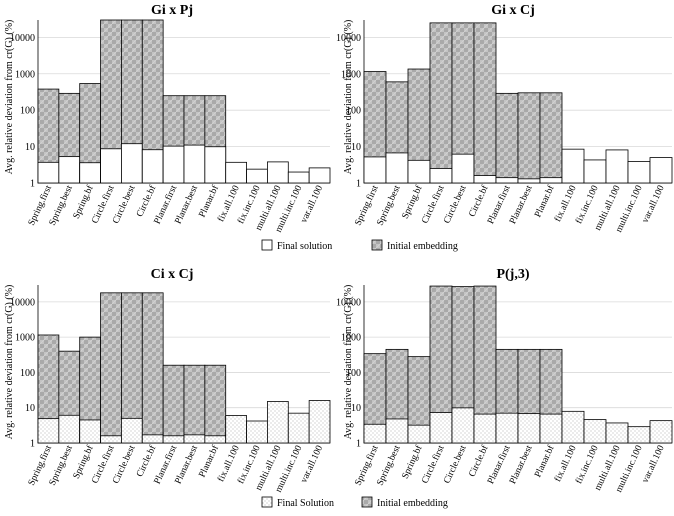 The height and width of the screenshot is (516, 674). Describe the element at coordinates (304, 246) in the screenshot. I see `legend-label-final: Final solution` at that location.